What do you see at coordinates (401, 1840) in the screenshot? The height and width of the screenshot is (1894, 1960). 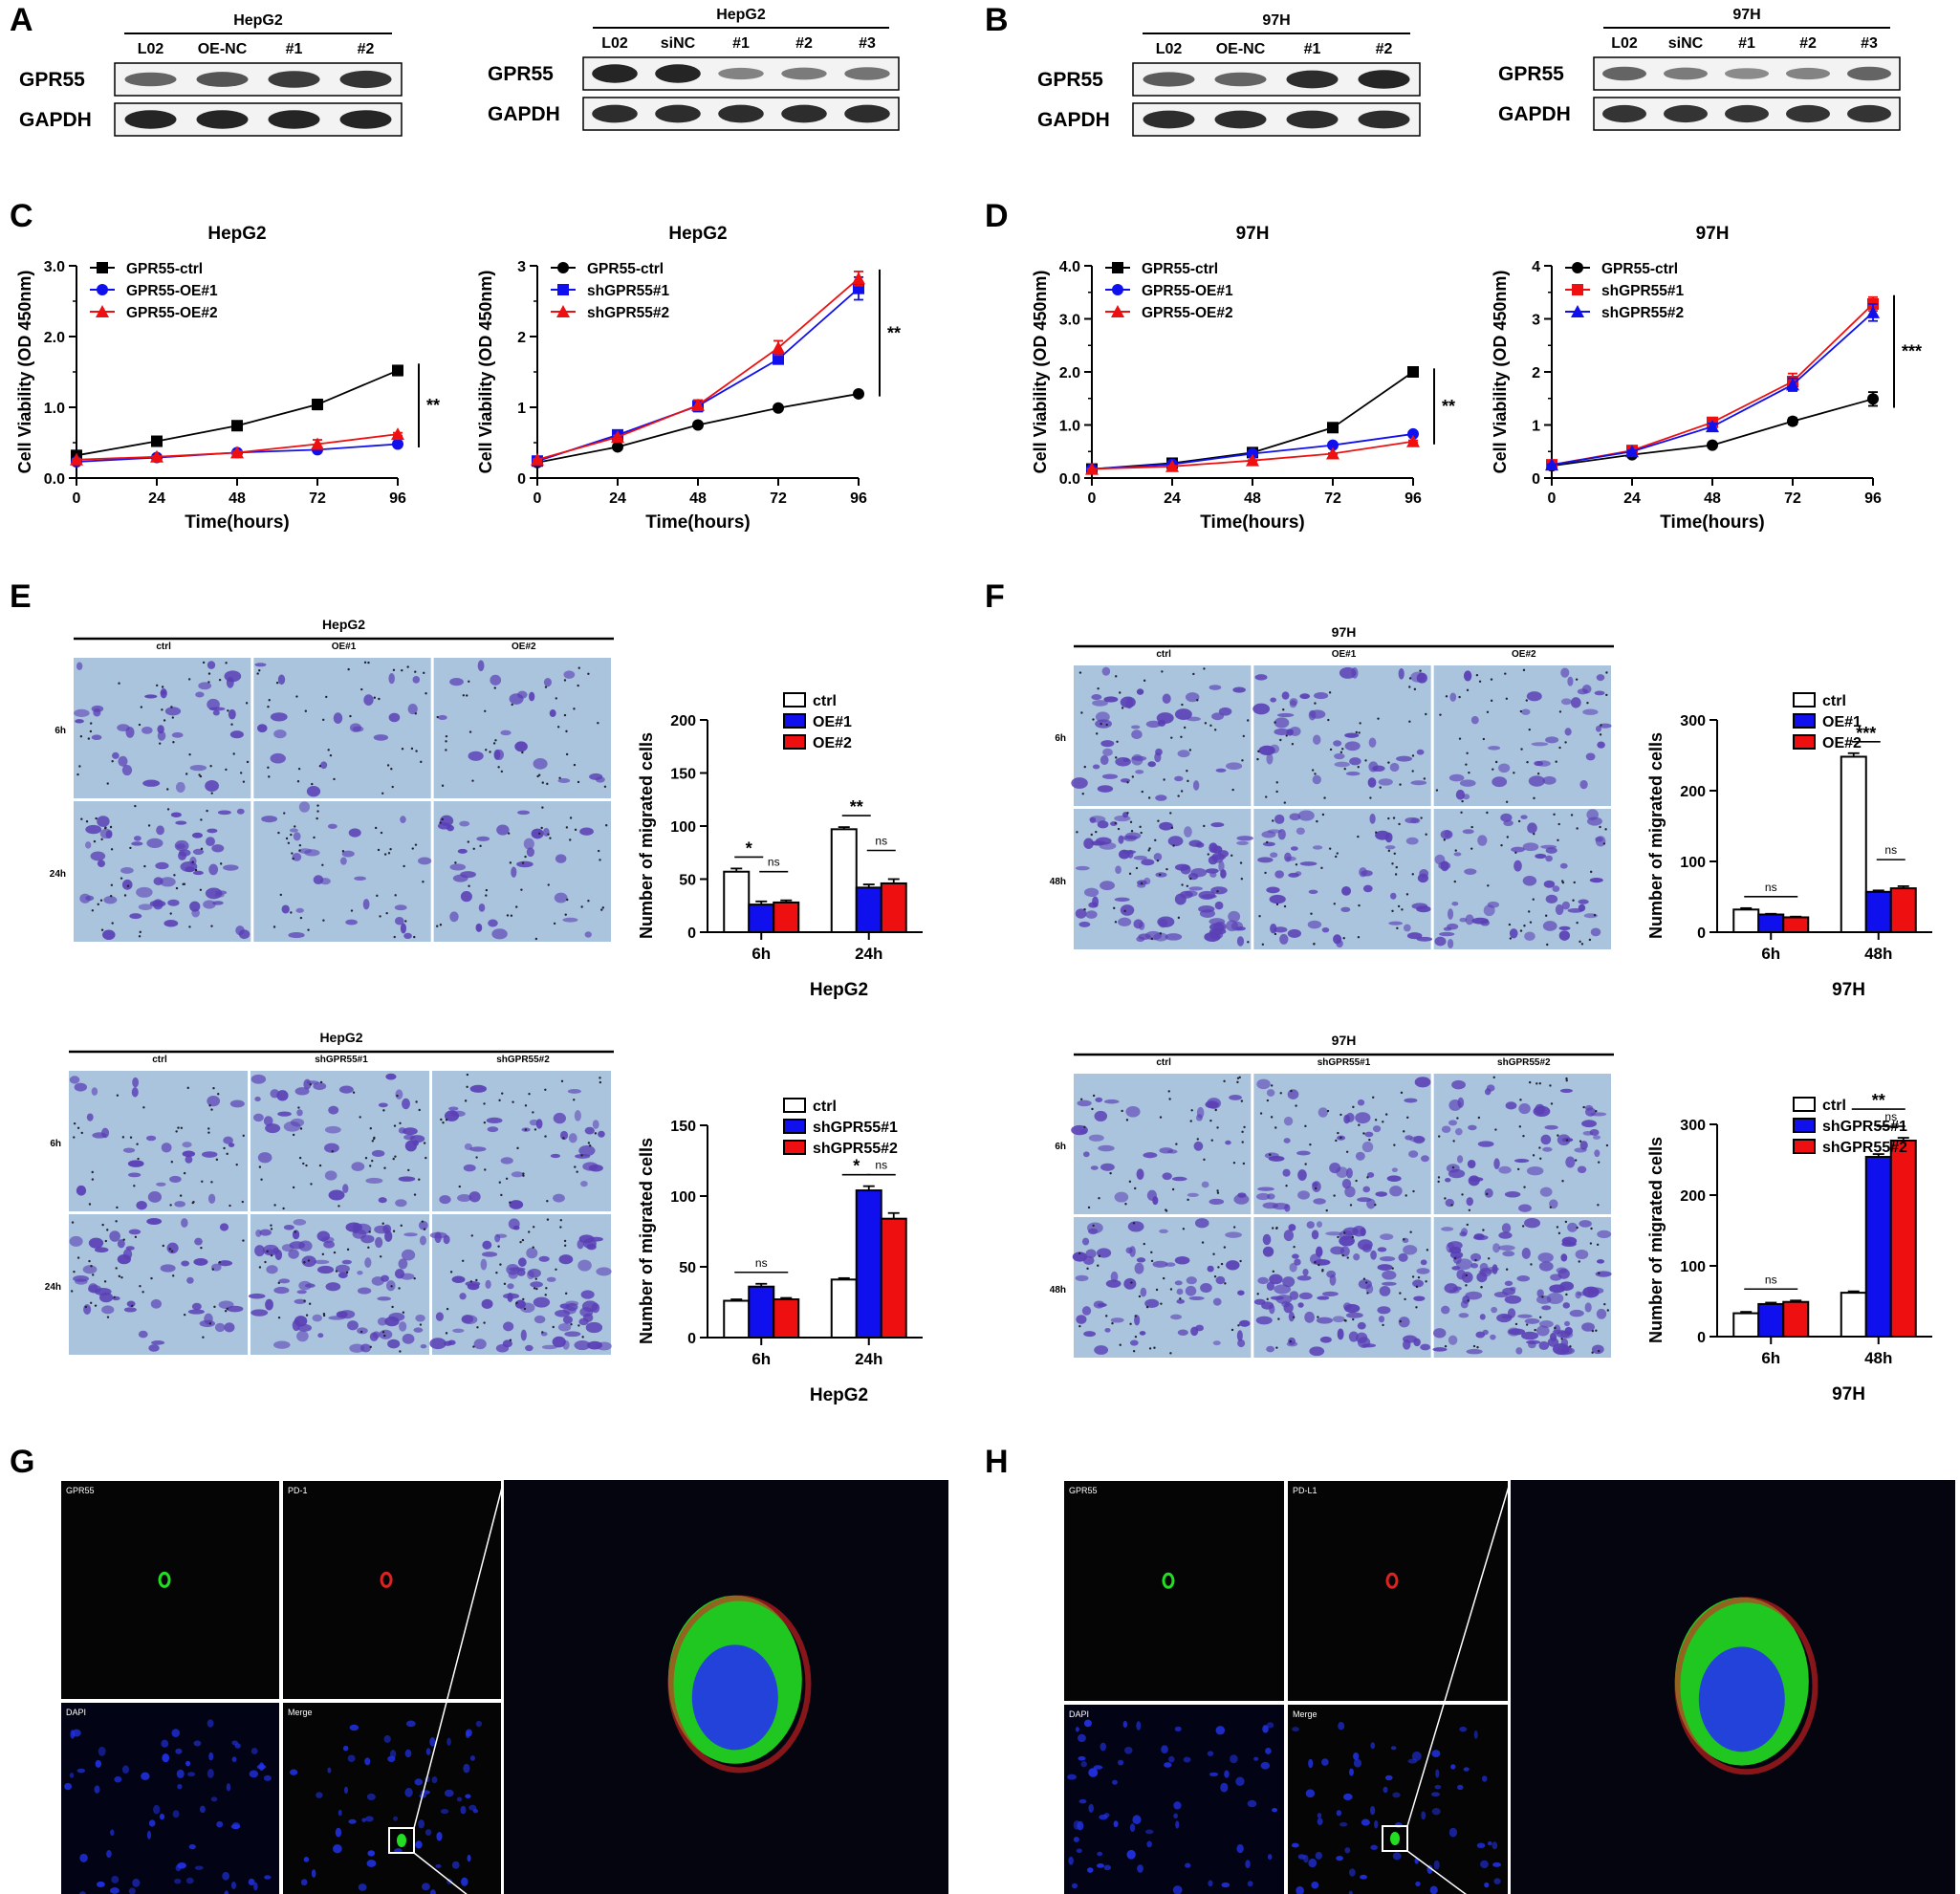 I see `zoom-box` at bounding box center [401, 1840].